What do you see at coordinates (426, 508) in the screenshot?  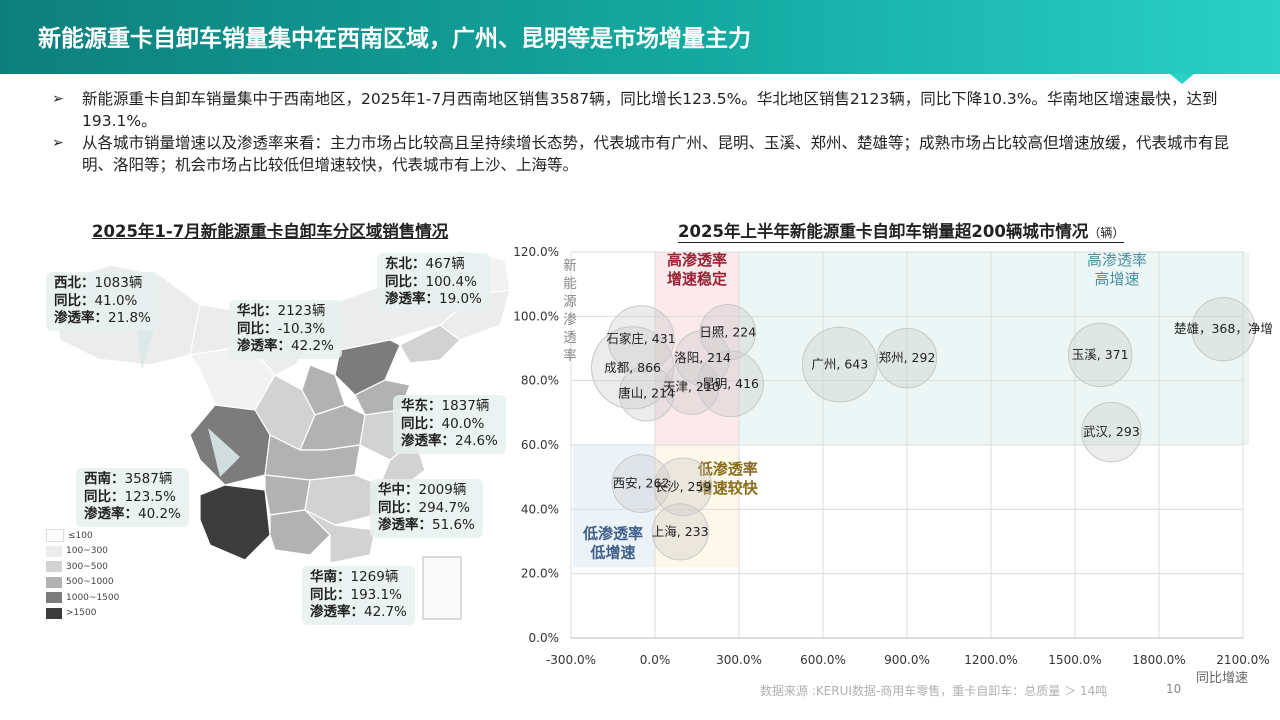 I see `region-callout-huazhong: 华中：2009辆 同比：294.7% 渗透率：51.6%` at bounding box center [426, 508].